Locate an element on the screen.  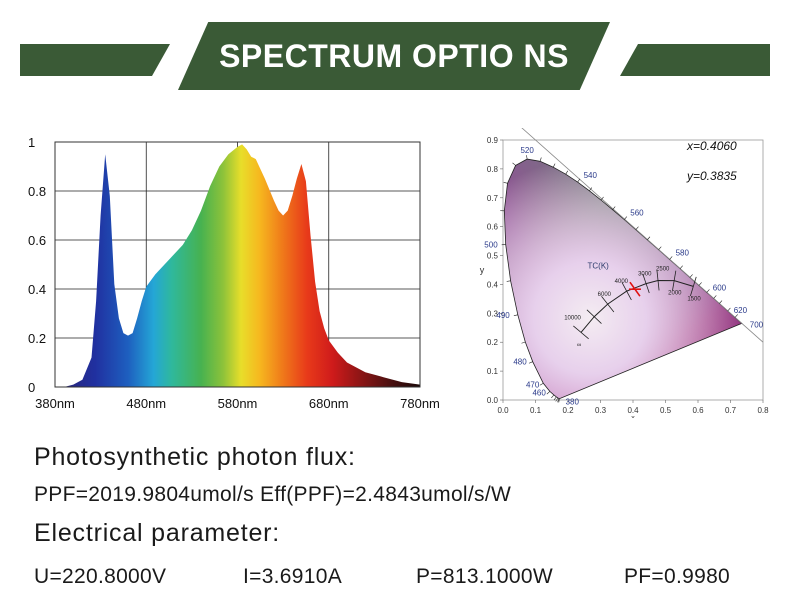
y-coordinate-readout: y=0.3835 is located at coordinates (711, 176).